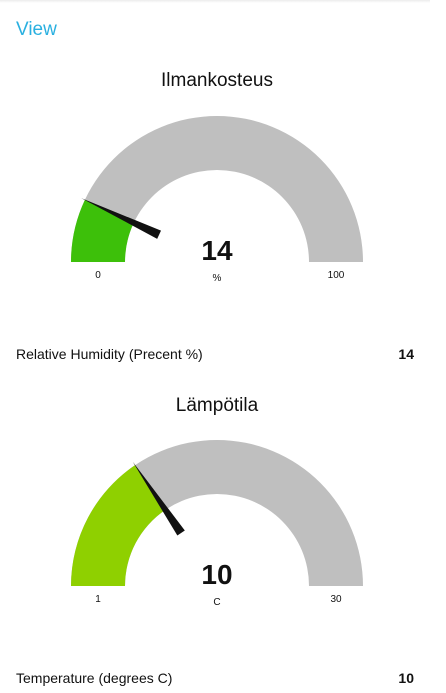  I want to click on humidity-gauge-fill, so click(102, 230).